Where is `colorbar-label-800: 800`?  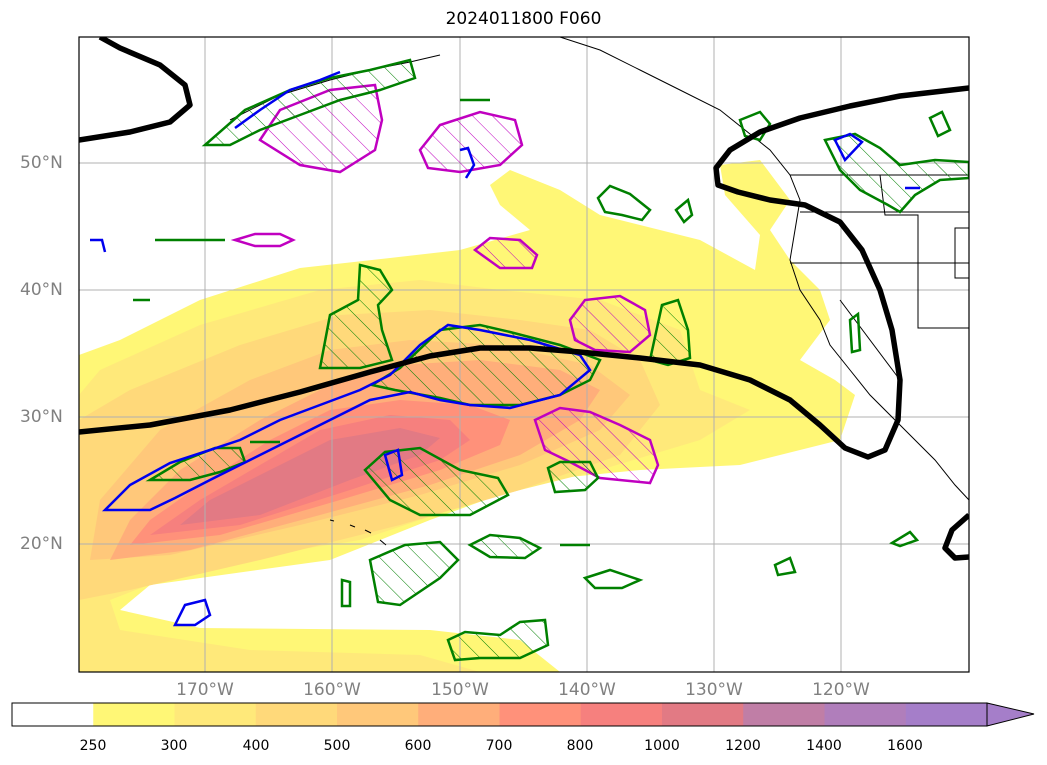
colorbar-label-800: 800 is located at coordinates (580, 746).